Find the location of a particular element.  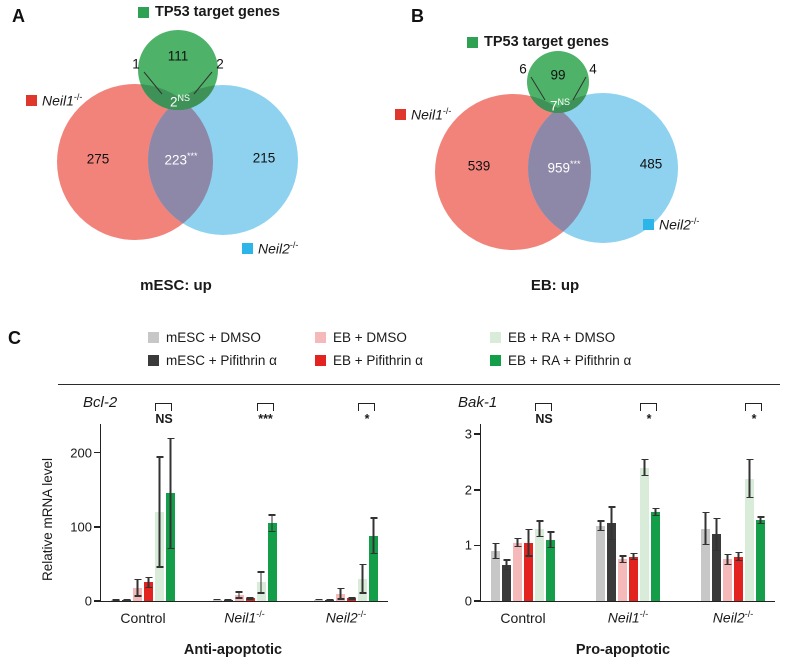

bcl2-plot-area: 0 100 200 NS Control *** Neil1-/- * Neil2-/- is located at coordinates (229, 514).